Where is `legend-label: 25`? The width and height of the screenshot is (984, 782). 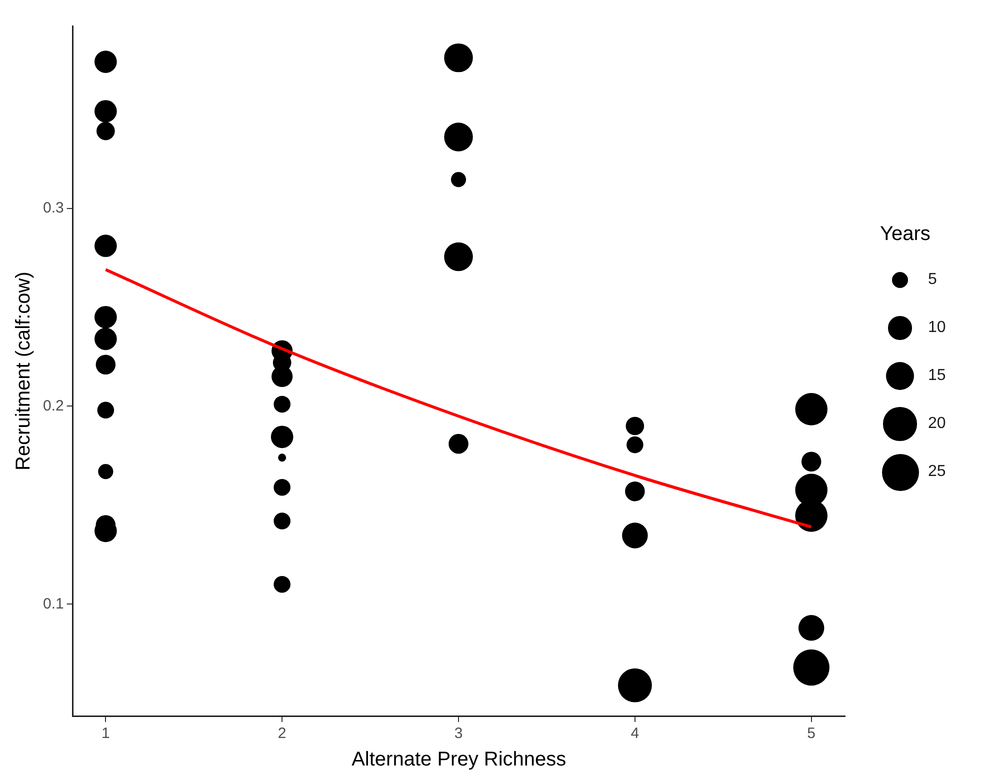 legend-label: 25 is located at coordinates (937, 472).